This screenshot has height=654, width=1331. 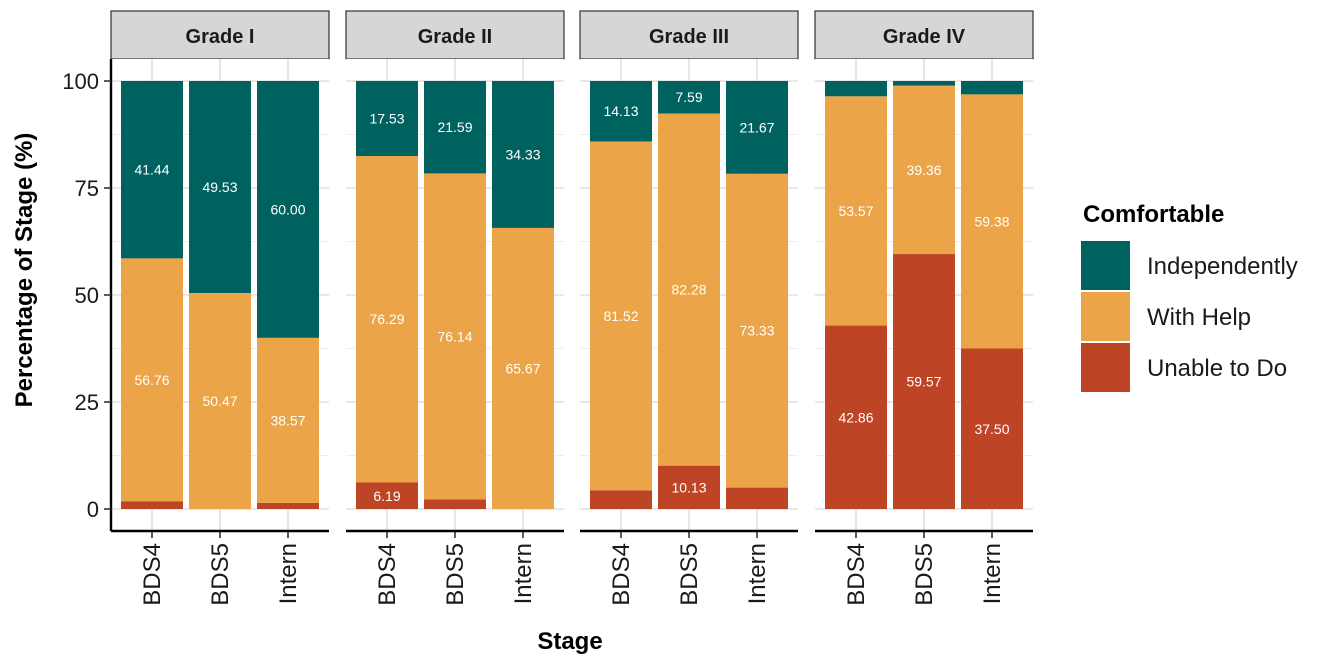 I want to click on bar-data-label: 76.14, so click(x=454, y=336).